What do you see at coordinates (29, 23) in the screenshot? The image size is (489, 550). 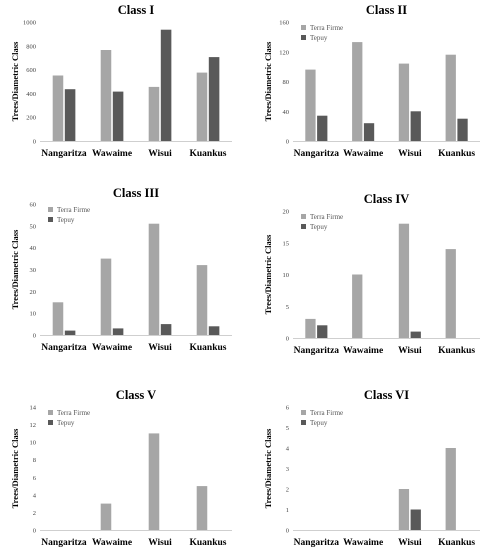 I see `y-tick-label: 1000` at bounding box center [29, 23].